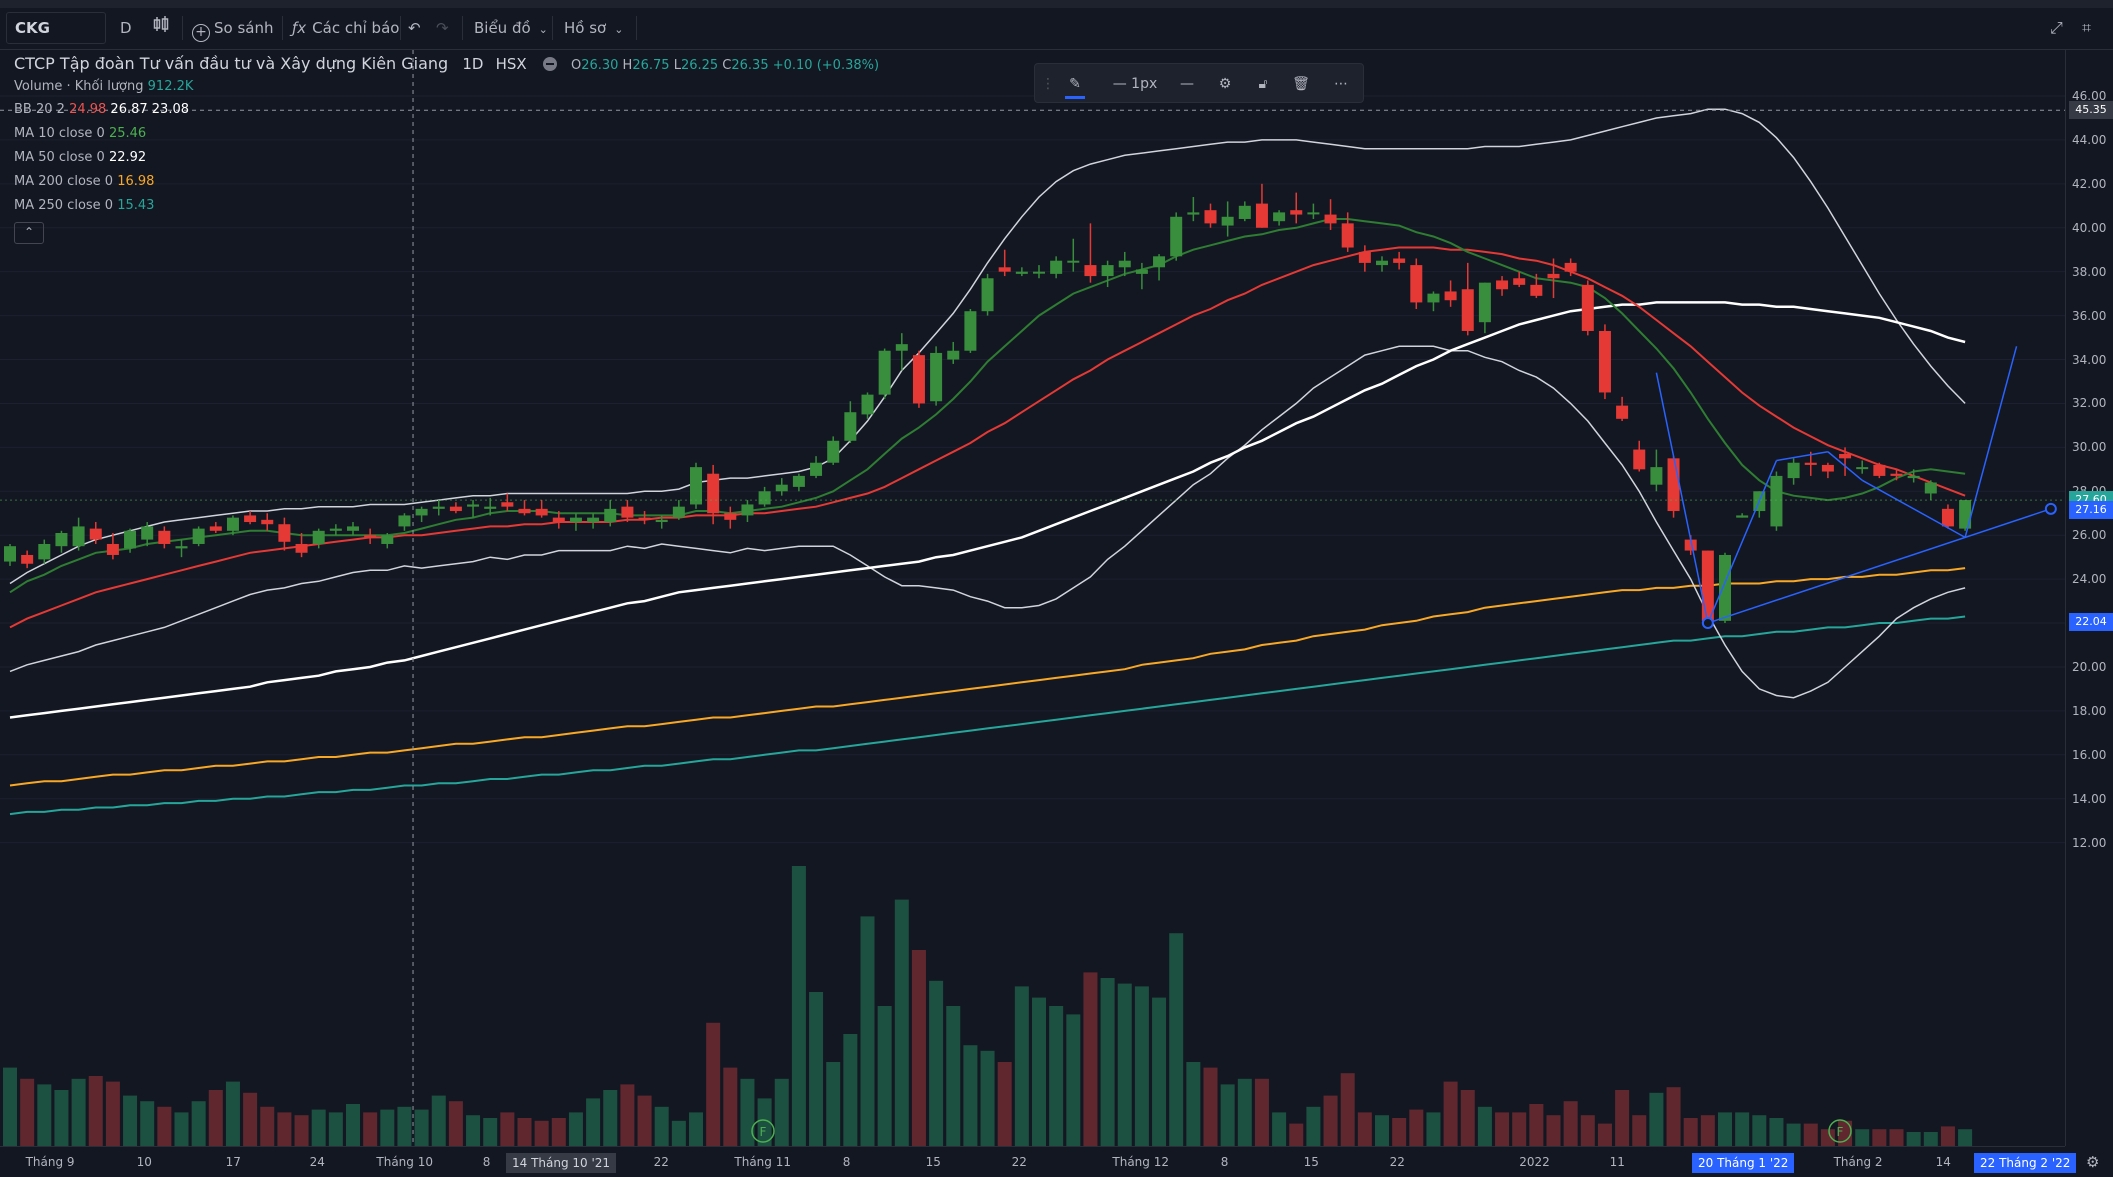 The height and width of the screenshot is (1177, 2113). What do you see at coordinates (32, 28) in the screenshot?
I see `symbol-label: CKG` at bounding box center [32, 28].